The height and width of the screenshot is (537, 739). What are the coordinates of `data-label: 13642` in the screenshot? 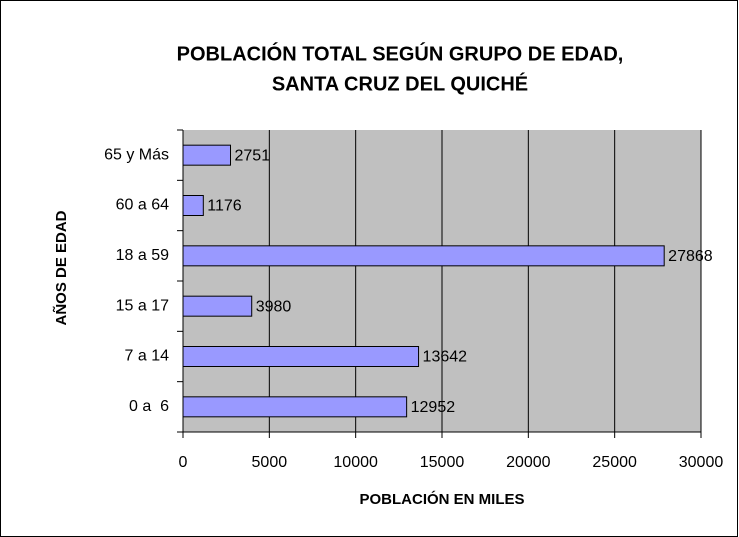 It's located at (445, 357).